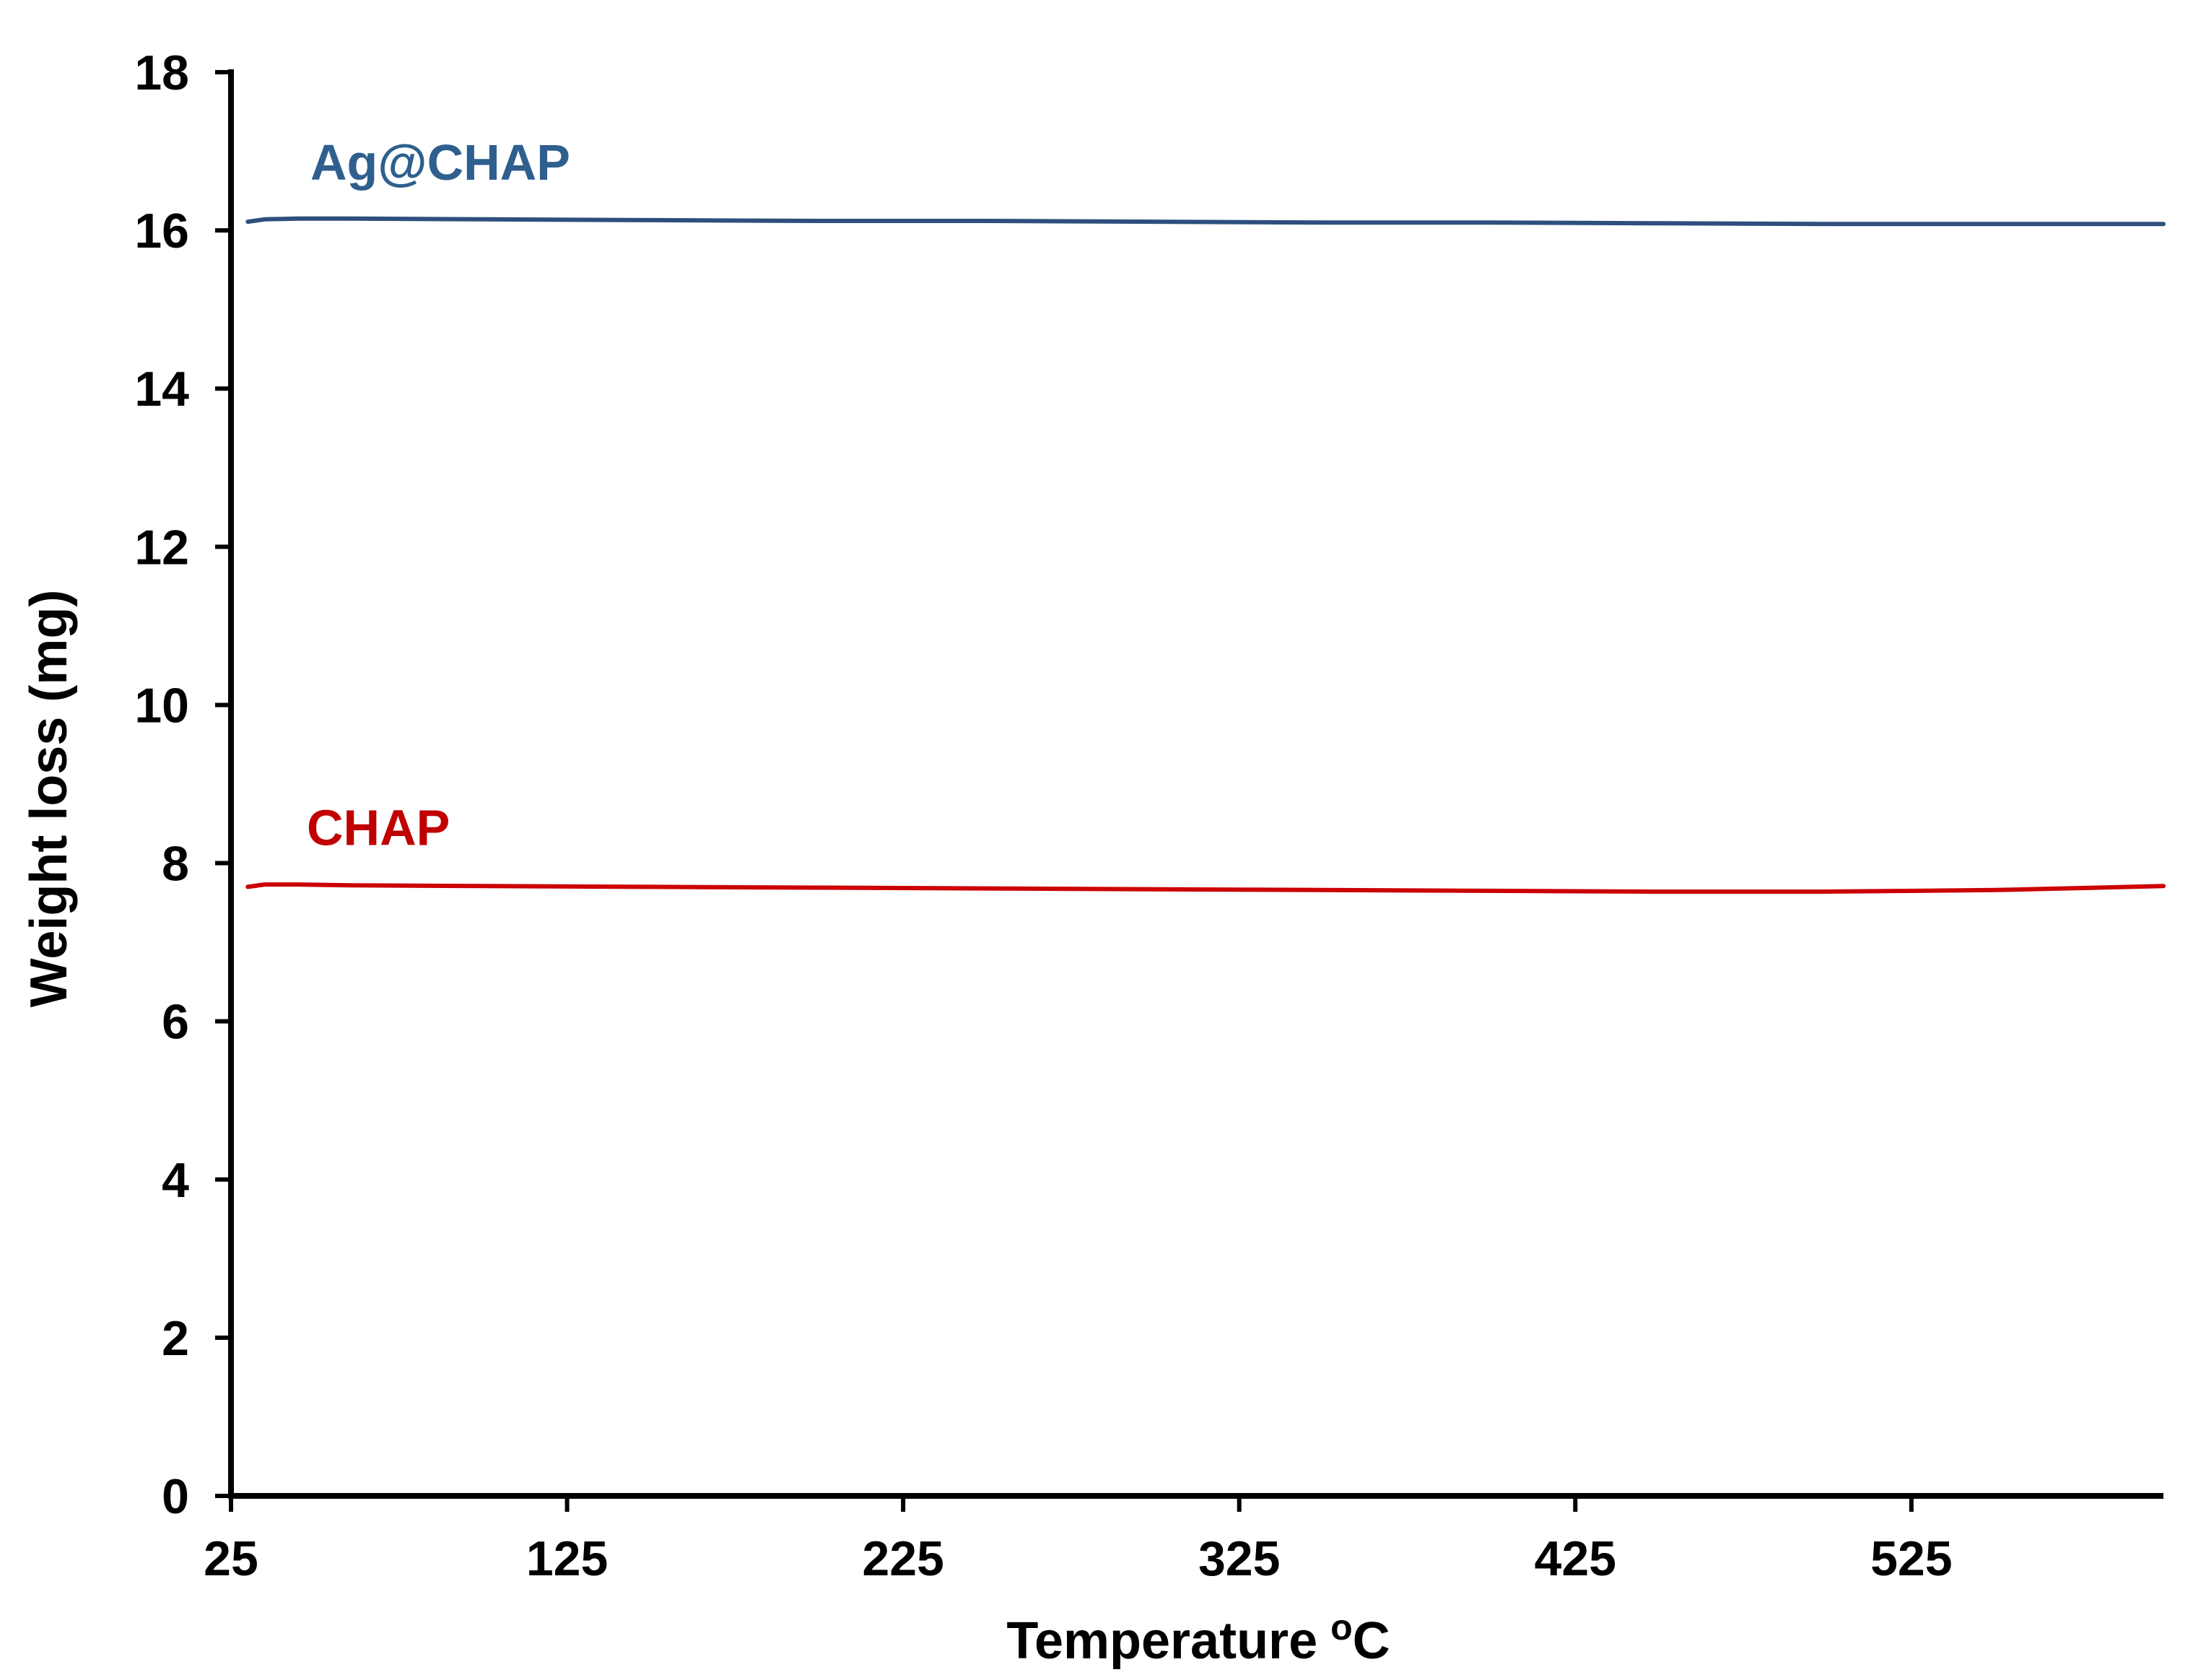 The image size is (2188, 1680). What do you see at coordinates (175, 1180) in the screenshot?
I see `y-tick-label: 4` at bounding box center [175, 1180].